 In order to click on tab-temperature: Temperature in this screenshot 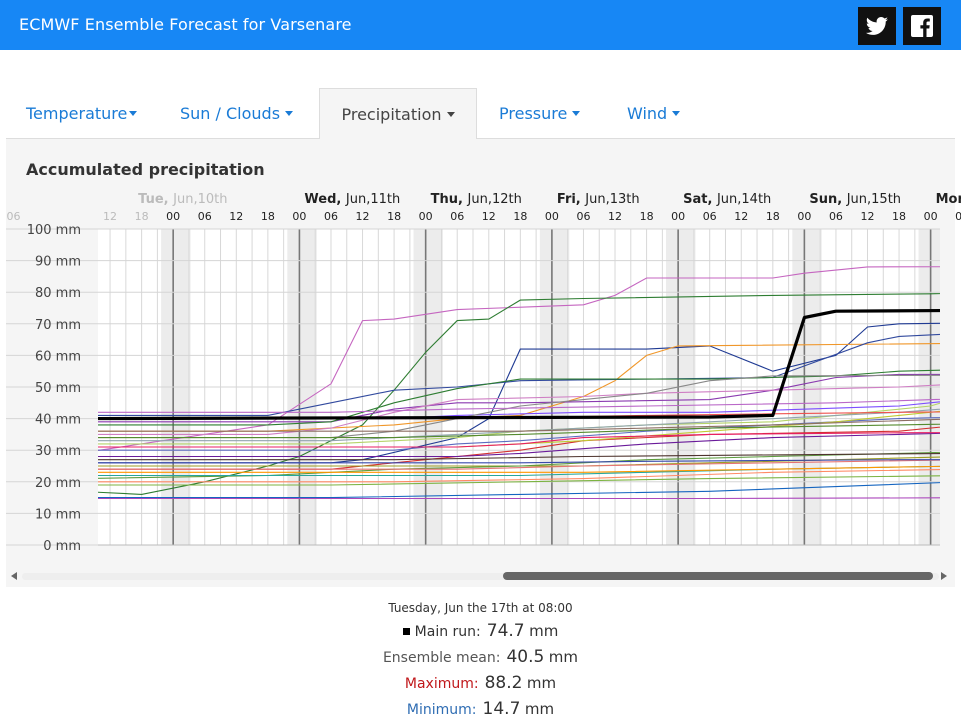, I will do `click(82, 113)`.